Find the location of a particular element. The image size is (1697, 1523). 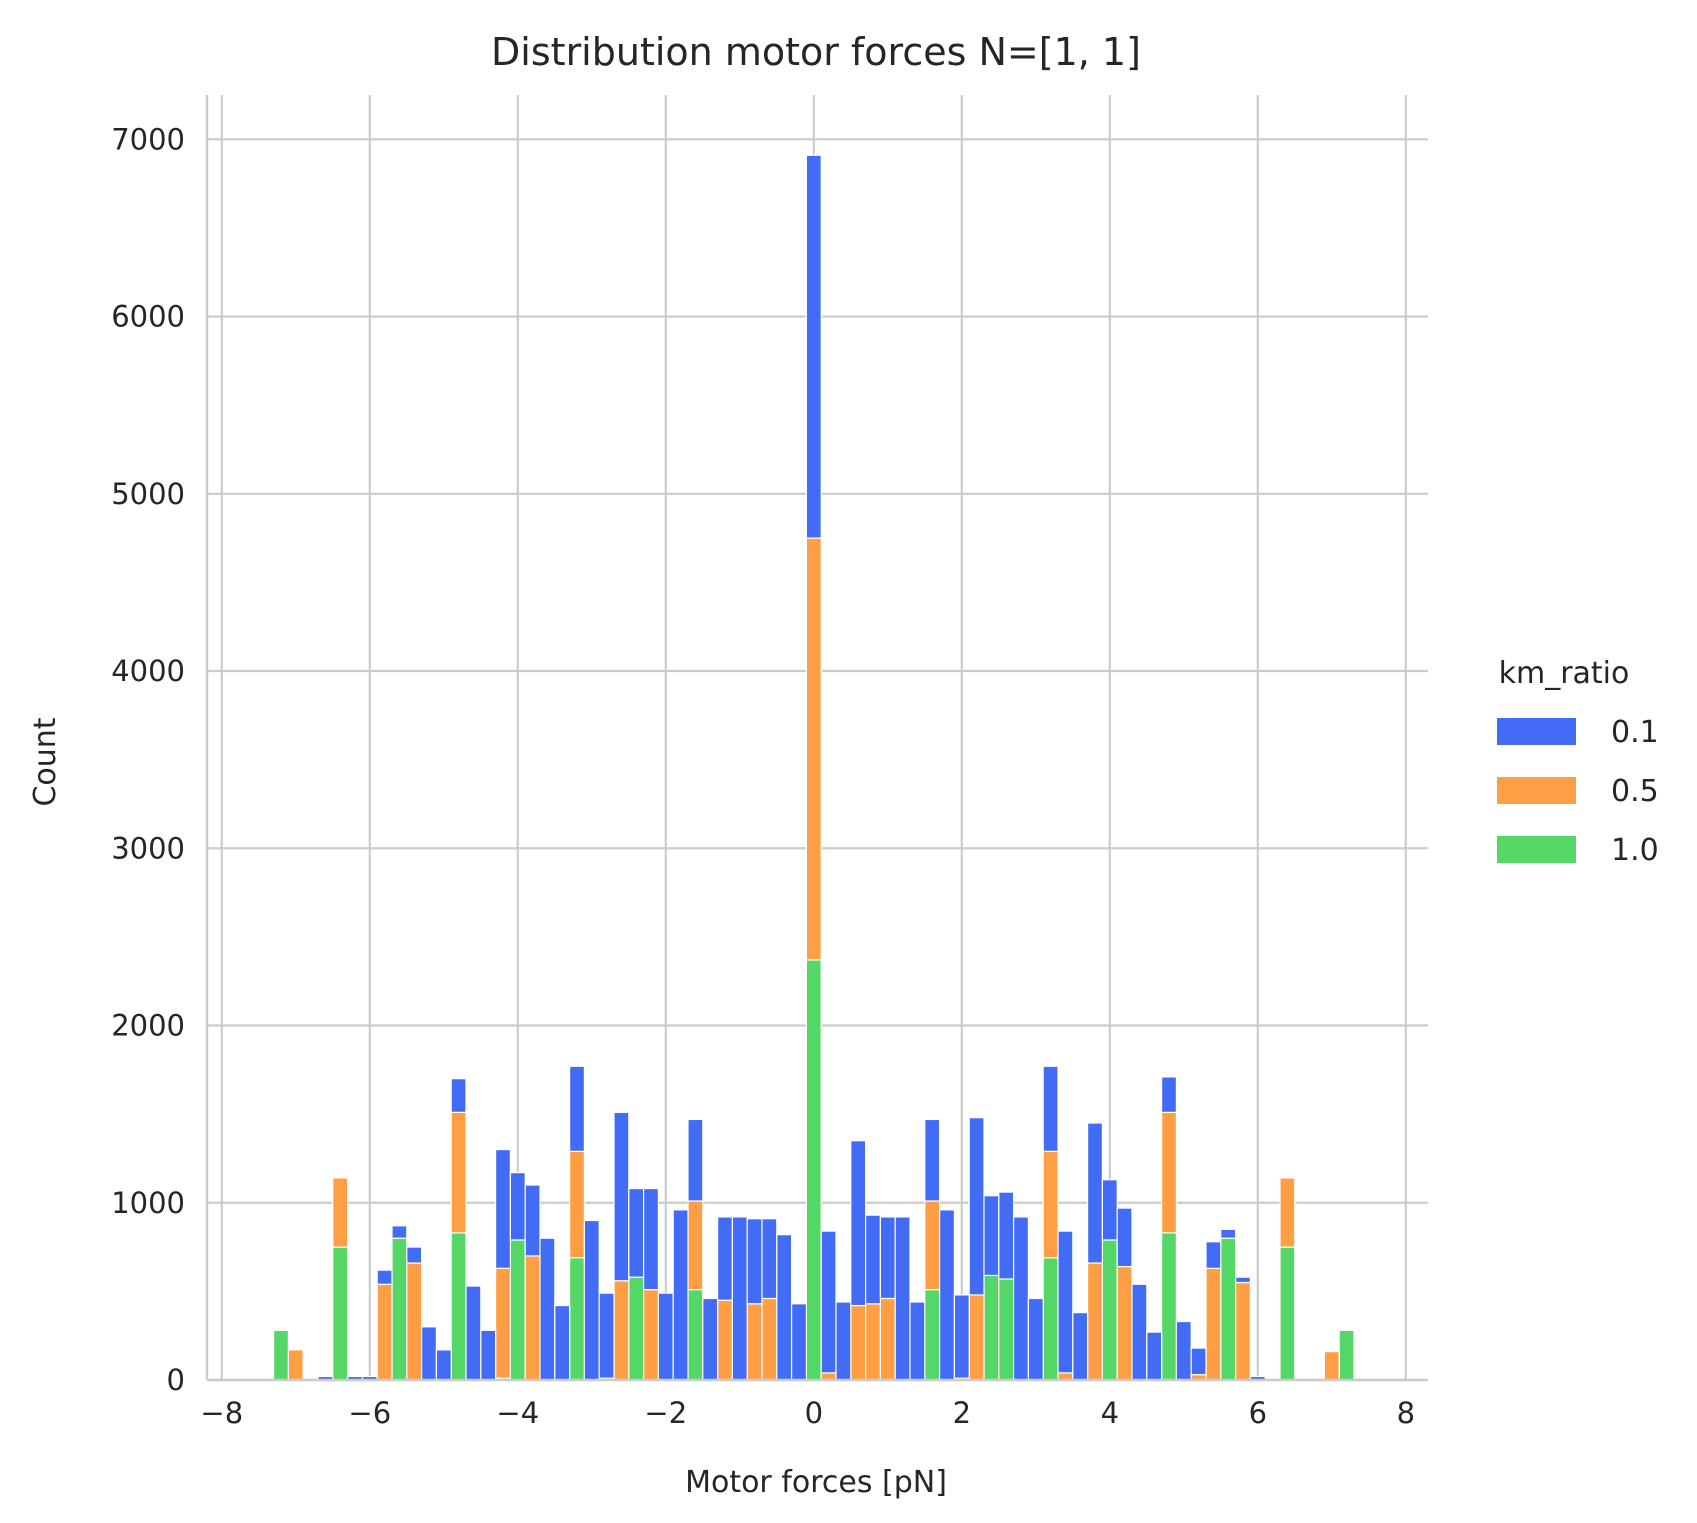

x-tick-label: −2 is located at coordinates (665, 1413).